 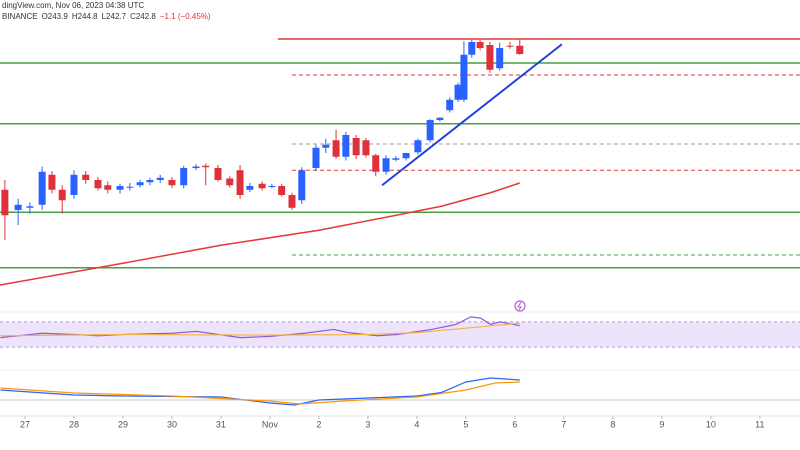 I want to click on x-tick-label: 10, so click(x=711, y=424).